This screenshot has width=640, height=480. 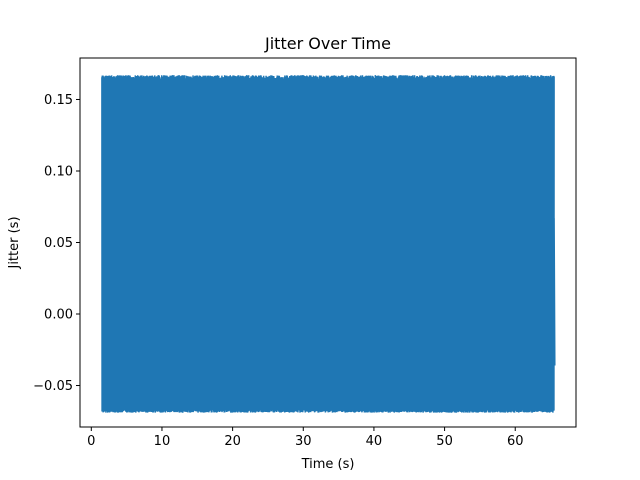 What do you see at coordinates (328, 464) in the screenshot?
I see `x-axis-label: Time (s)` at bounding box center [328, 464].